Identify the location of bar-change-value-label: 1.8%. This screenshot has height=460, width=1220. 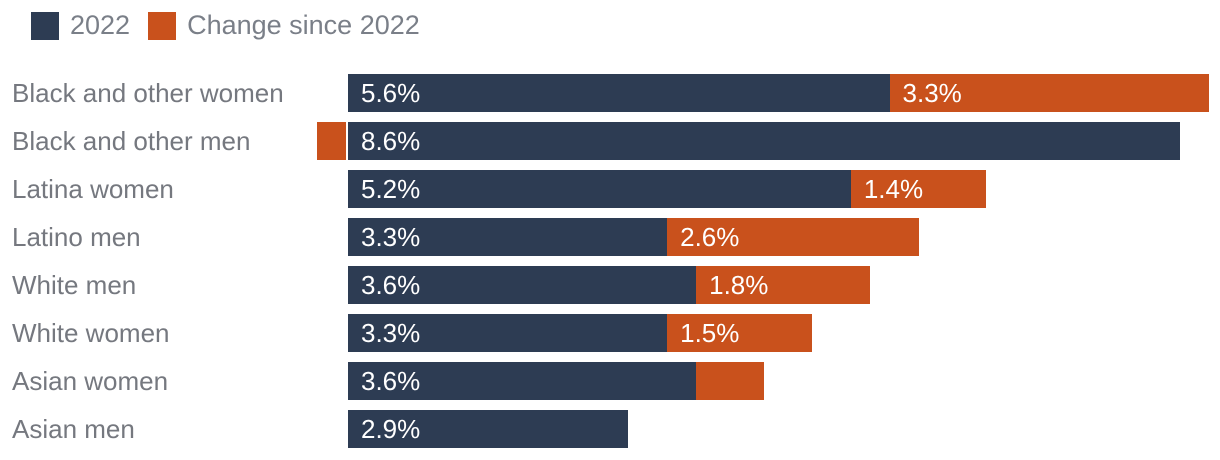
(739, 285).